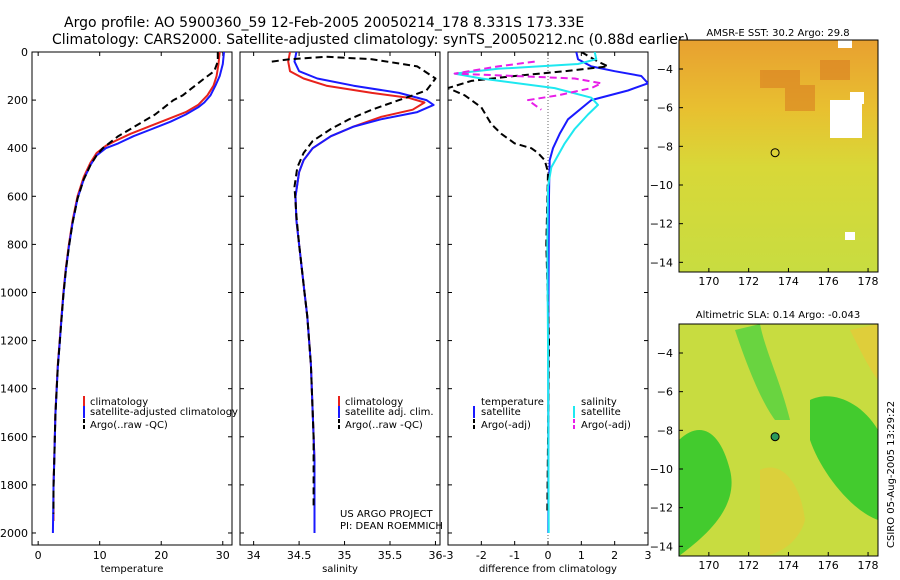 The width and height of the screenshot is (900, 580). I want to click on x-tick-label: -2, so click(481, 555).